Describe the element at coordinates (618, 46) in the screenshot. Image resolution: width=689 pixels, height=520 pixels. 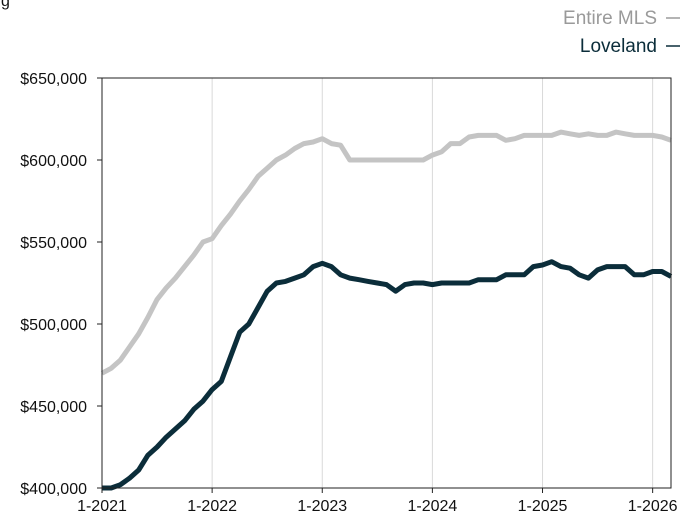
I see `legend-label: Loveland` at that location.